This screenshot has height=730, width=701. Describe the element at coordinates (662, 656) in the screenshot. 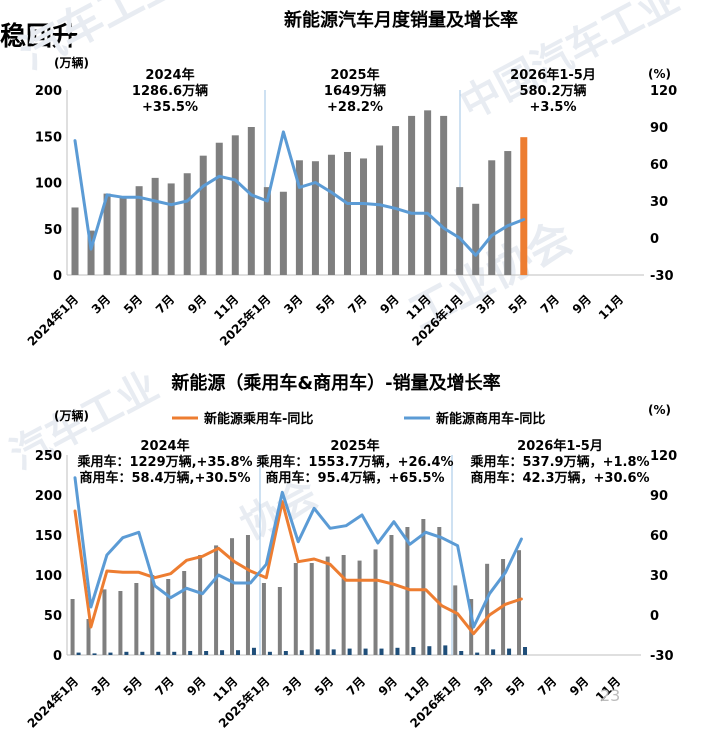

I see `y2-tick-label: -30` at that location.